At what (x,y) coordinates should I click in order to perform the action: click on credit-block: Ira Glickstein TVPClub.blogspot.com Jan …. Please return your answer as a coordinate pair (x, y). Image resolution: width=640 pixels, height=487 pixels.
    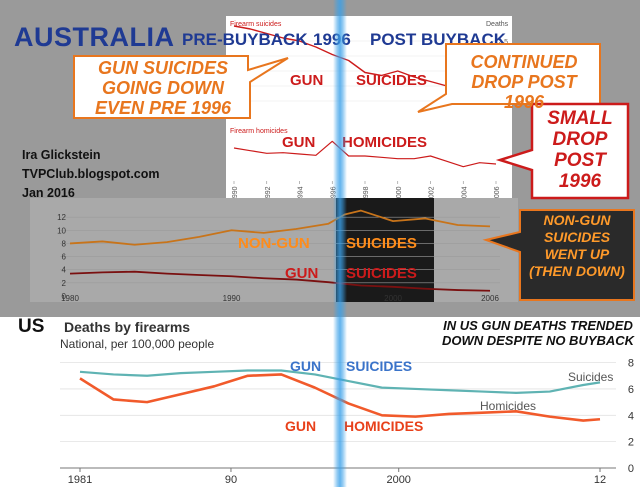
    Looking at the image, I should click on (91, 174).